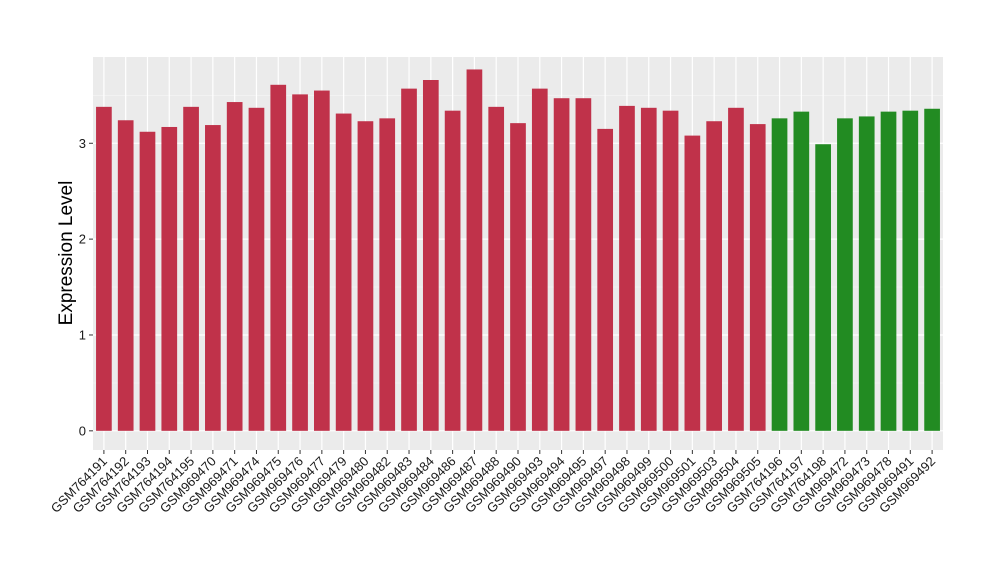  Describe the element at coordinates (82, 143) in the screenshot. I see `y-tick-label: 3` at that location.